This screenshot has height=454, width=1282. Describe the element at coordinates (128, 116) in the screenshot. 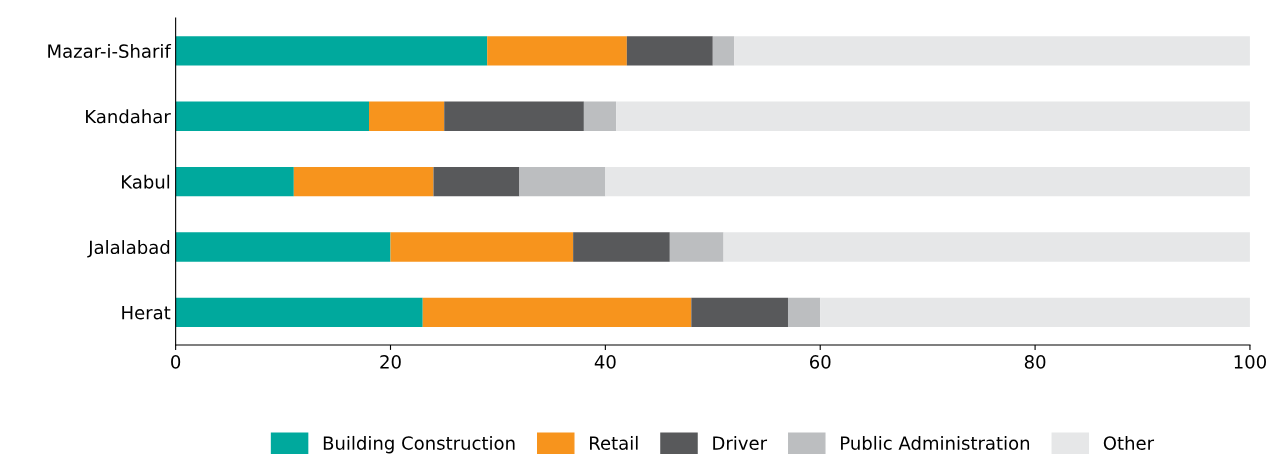

I see `y-tick-label: Kandahar` at that location.